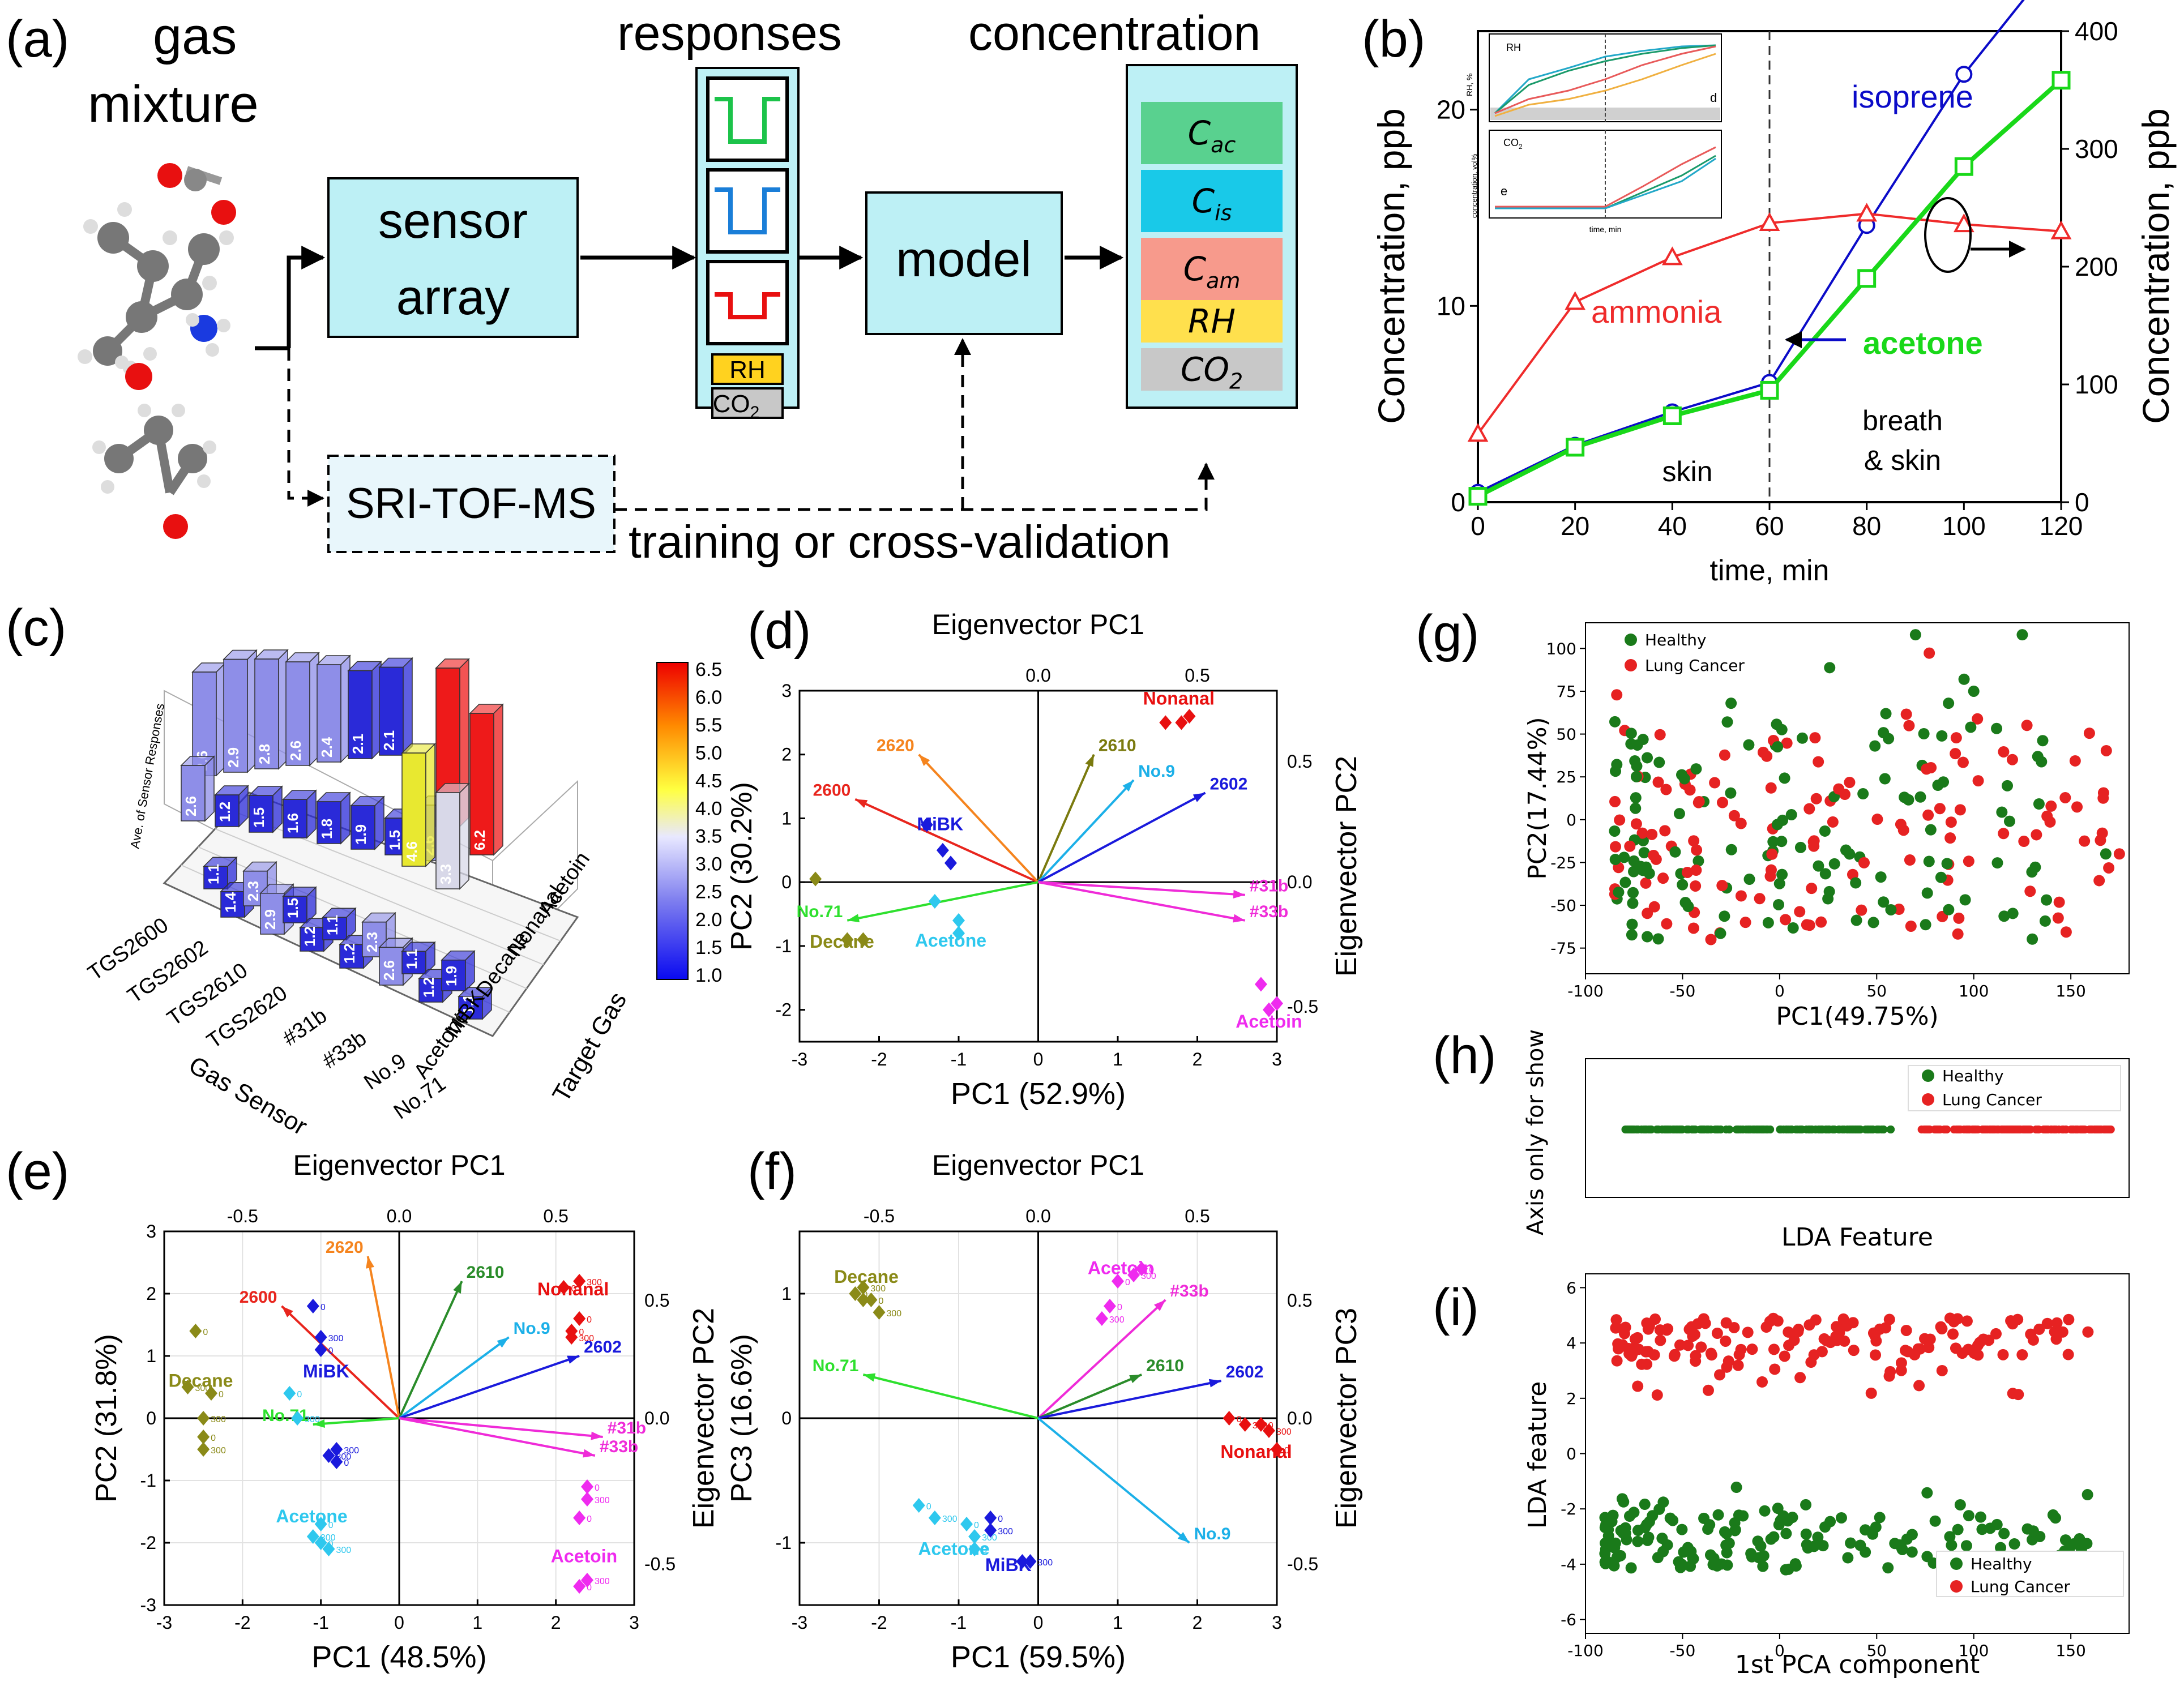 The width and height of the screenshot is (2184, 1686). Describe the element at coordinates (157, 351) in the screenshot. I see `molecule-illustrations` at that location.